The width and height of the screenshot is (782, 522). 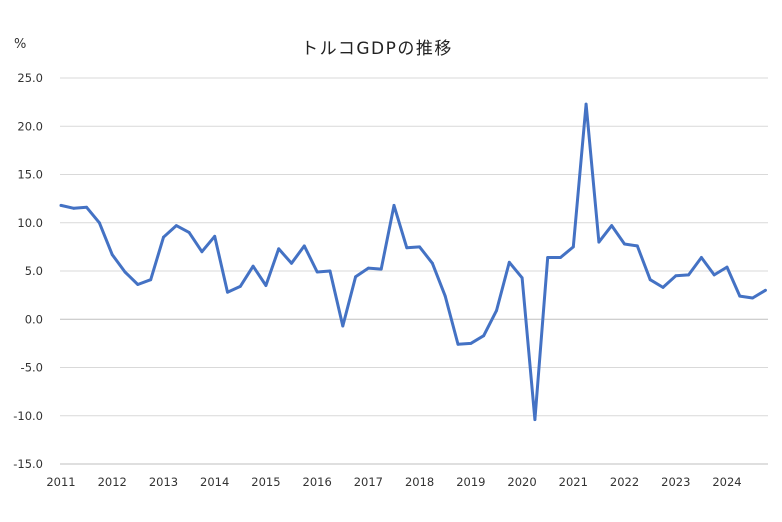 I want to click on chart-title: トルコGDPの推移, so click(x=377, y=49).